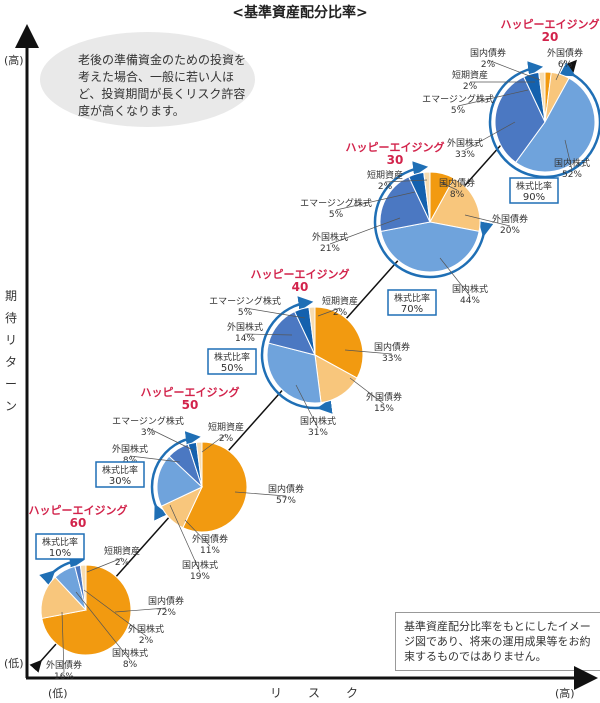  I want to click on series-number: 50, so click(190, 405).